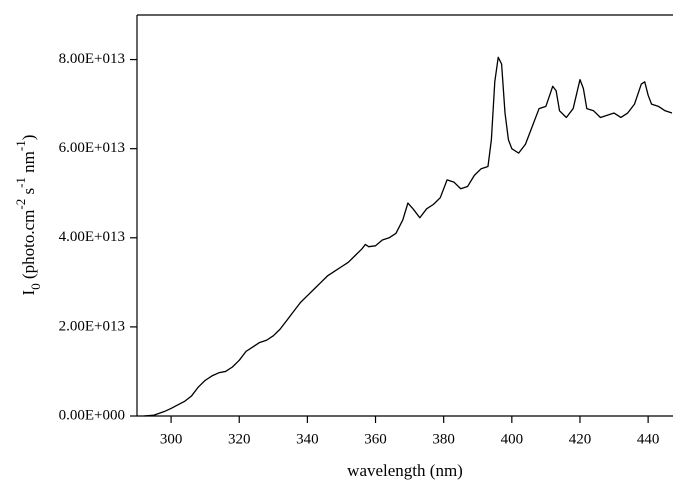 The height and width of the screenshot is (482, 673). Describe the element at coordinates (92, 326) in the screenshot. I see `y-tick-label: 2.00E+013` at that location.